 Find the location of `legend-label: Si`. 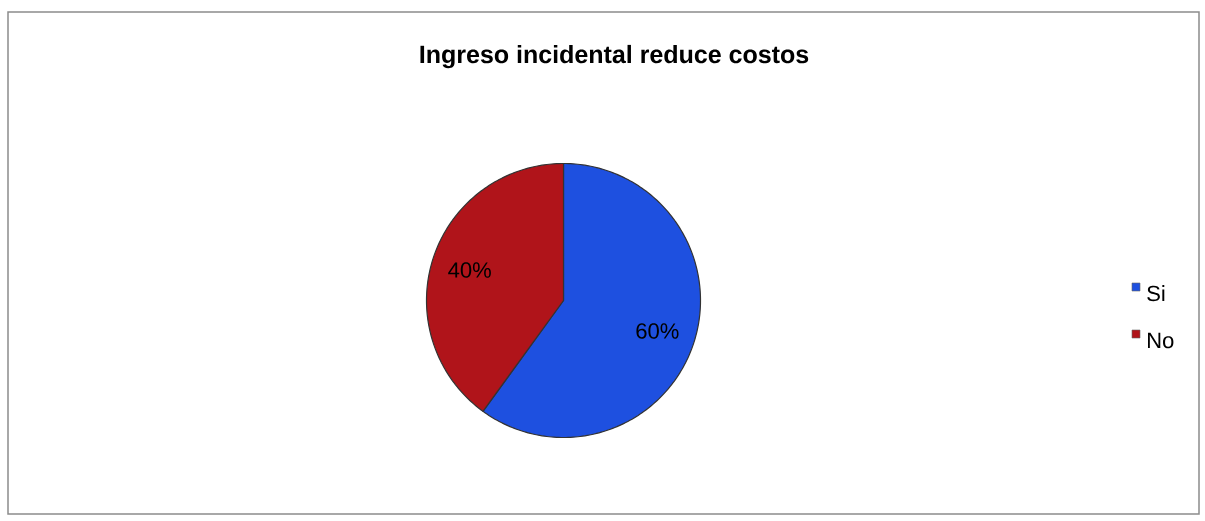

legend-label: Si is located at coordinates (1156, 293).